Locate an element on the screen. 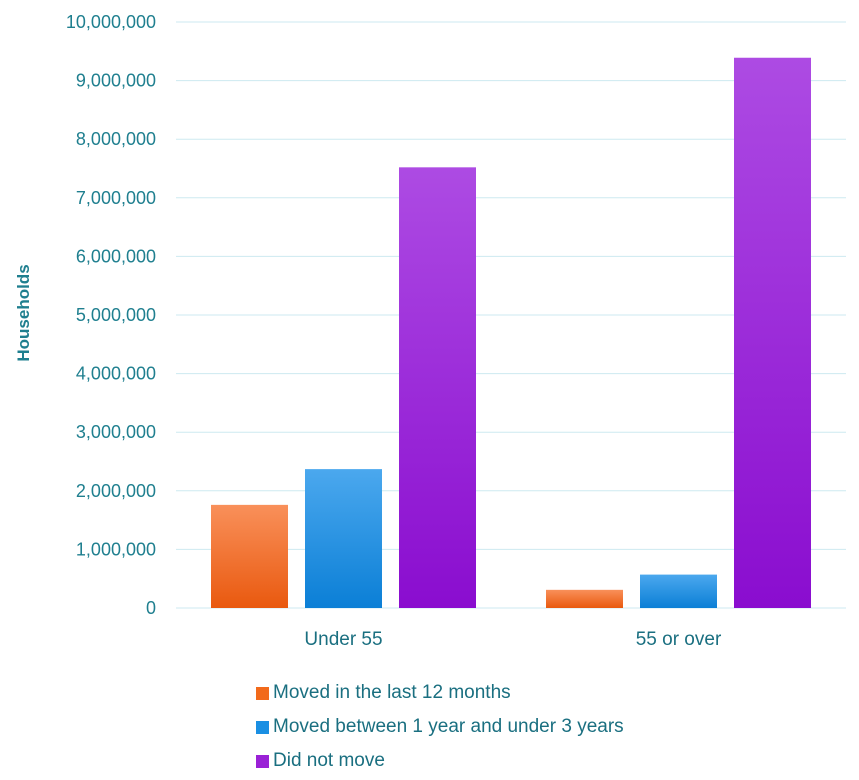 The image size is (859, 780). y-tick-label: 5,000,000 is located at coordinates (116, 315).